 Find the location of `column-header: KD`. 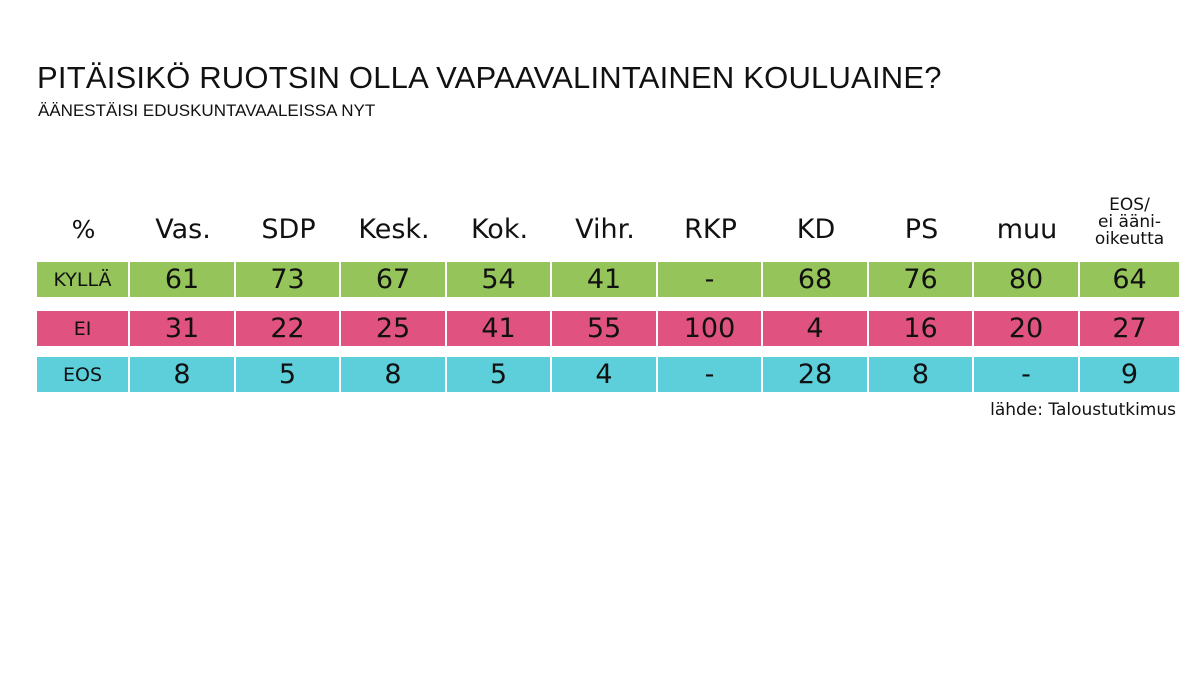

column-header: KD is located at coordinates (816, 229).